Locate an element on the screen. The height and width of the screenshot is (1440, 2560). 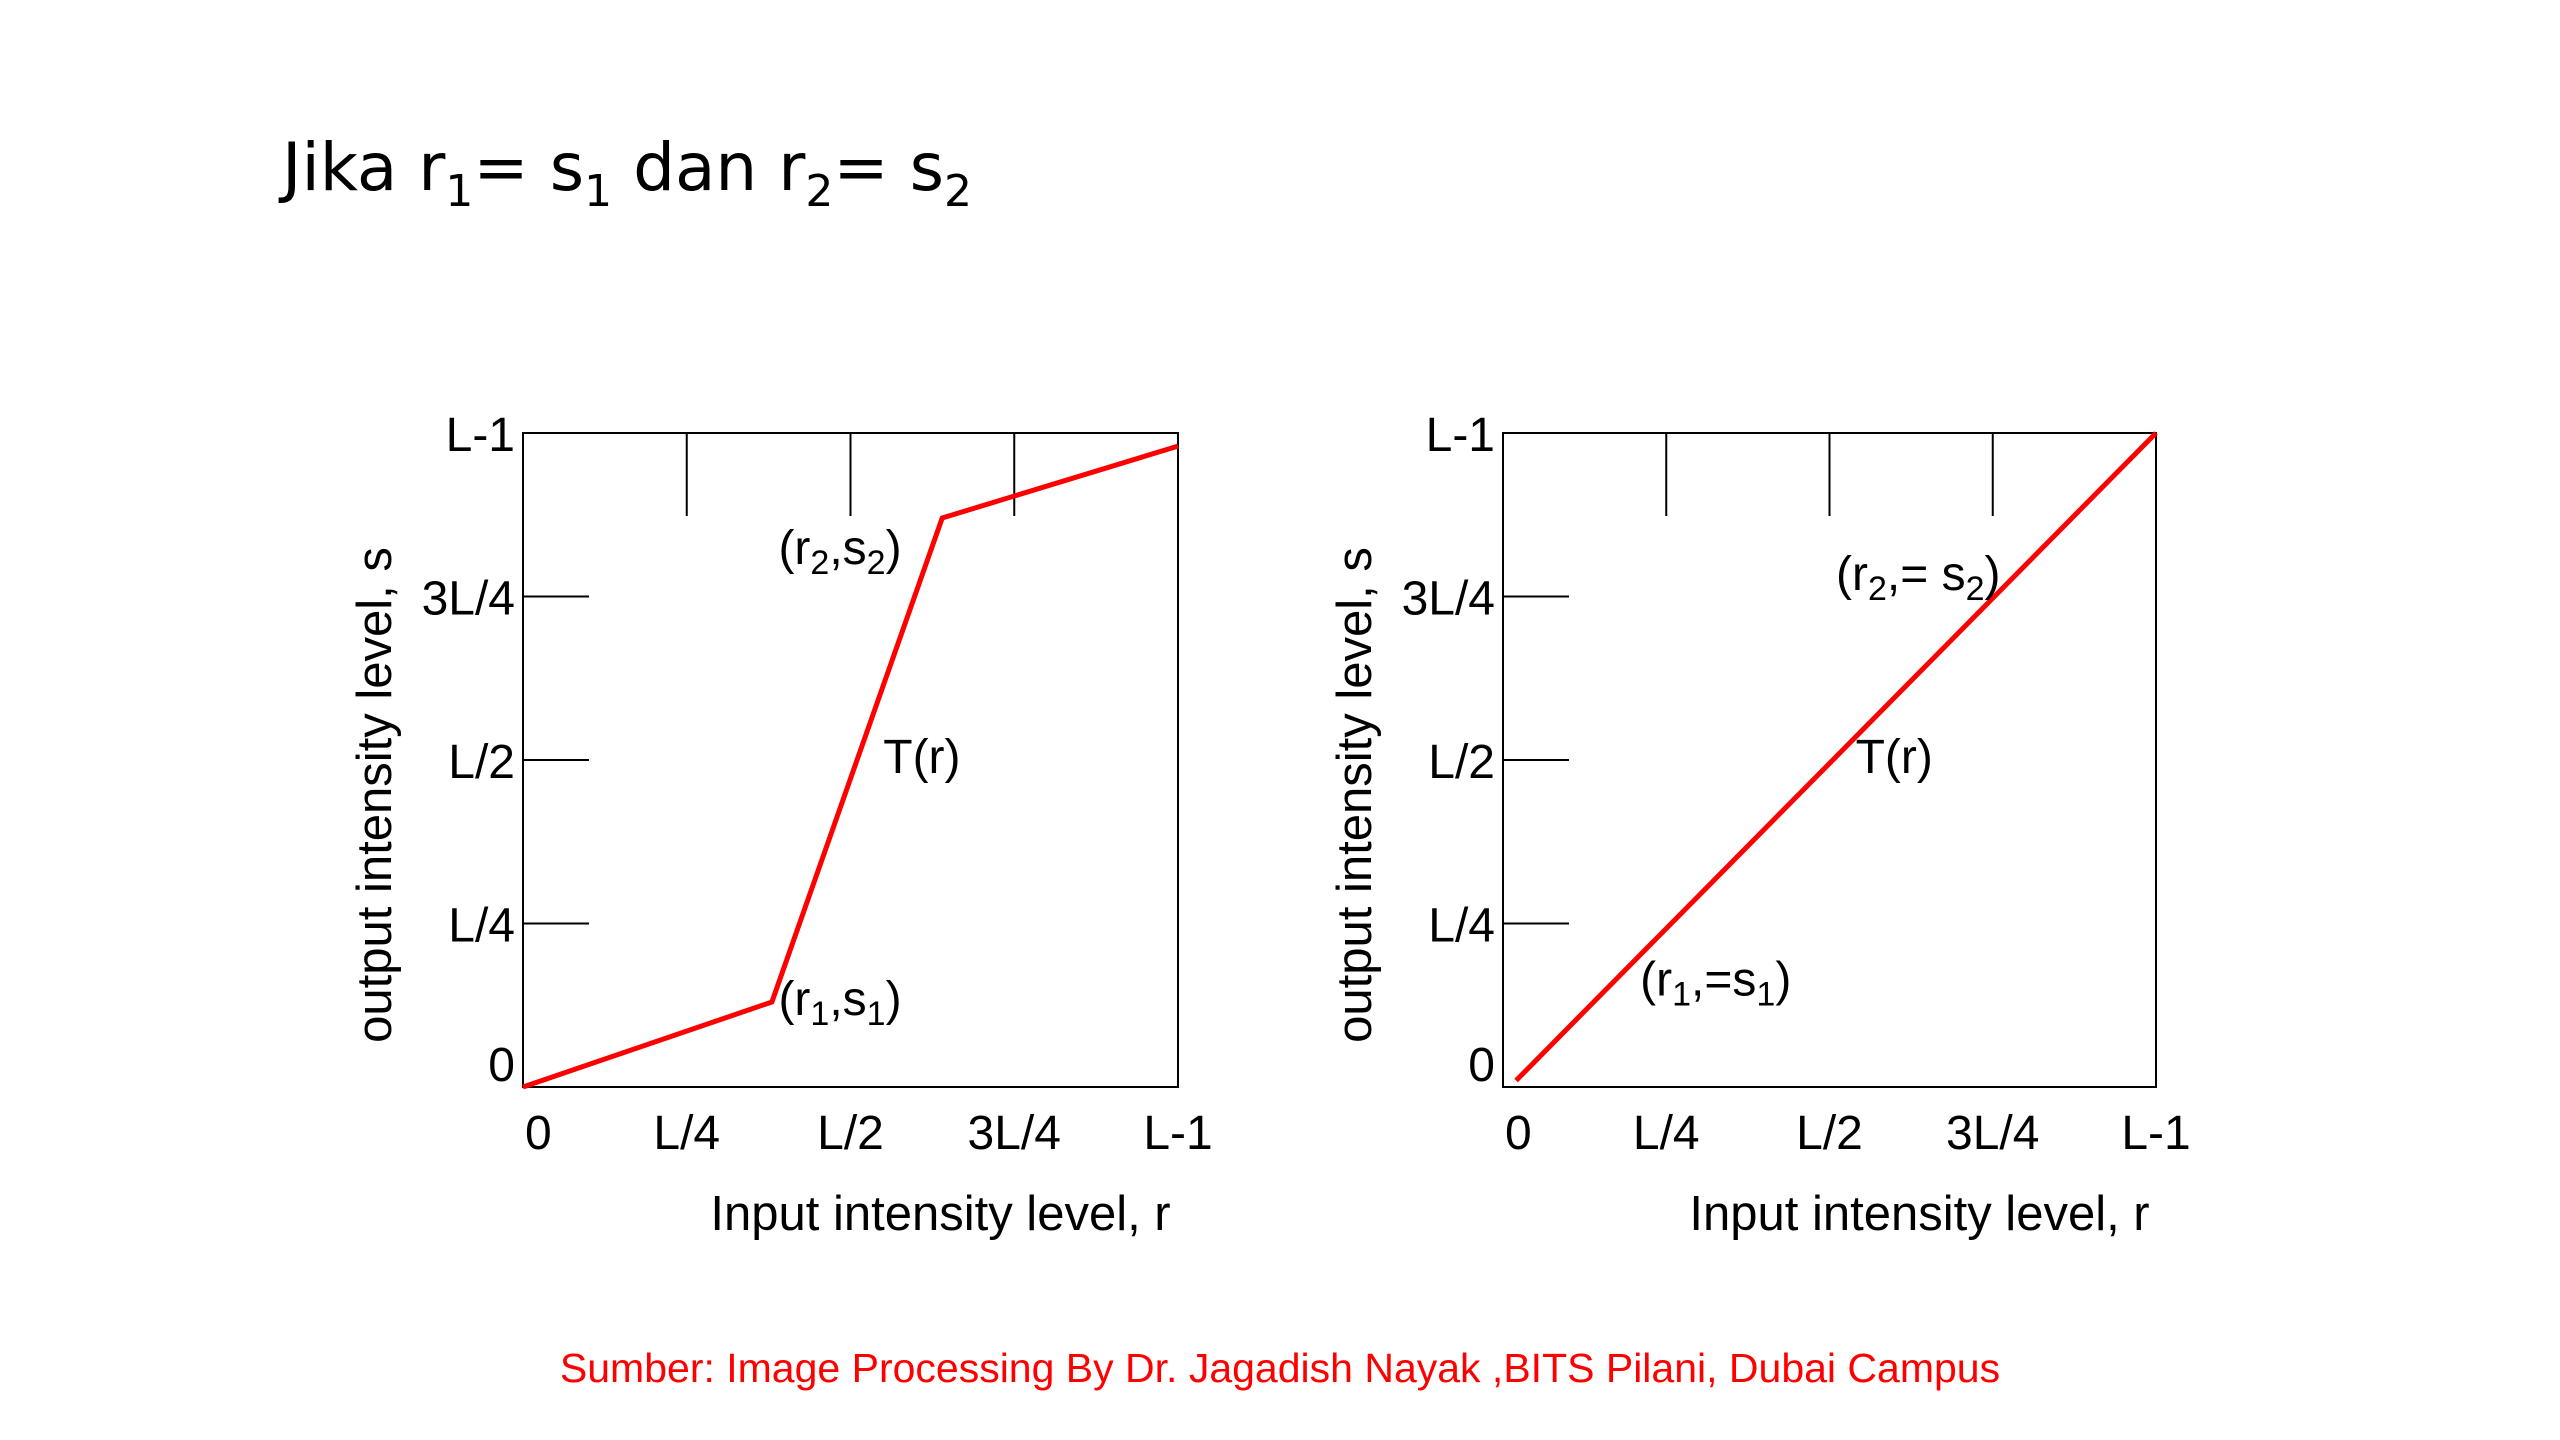
curve-annotation: (r2,= s2) is located at coordinates (1918, 578).